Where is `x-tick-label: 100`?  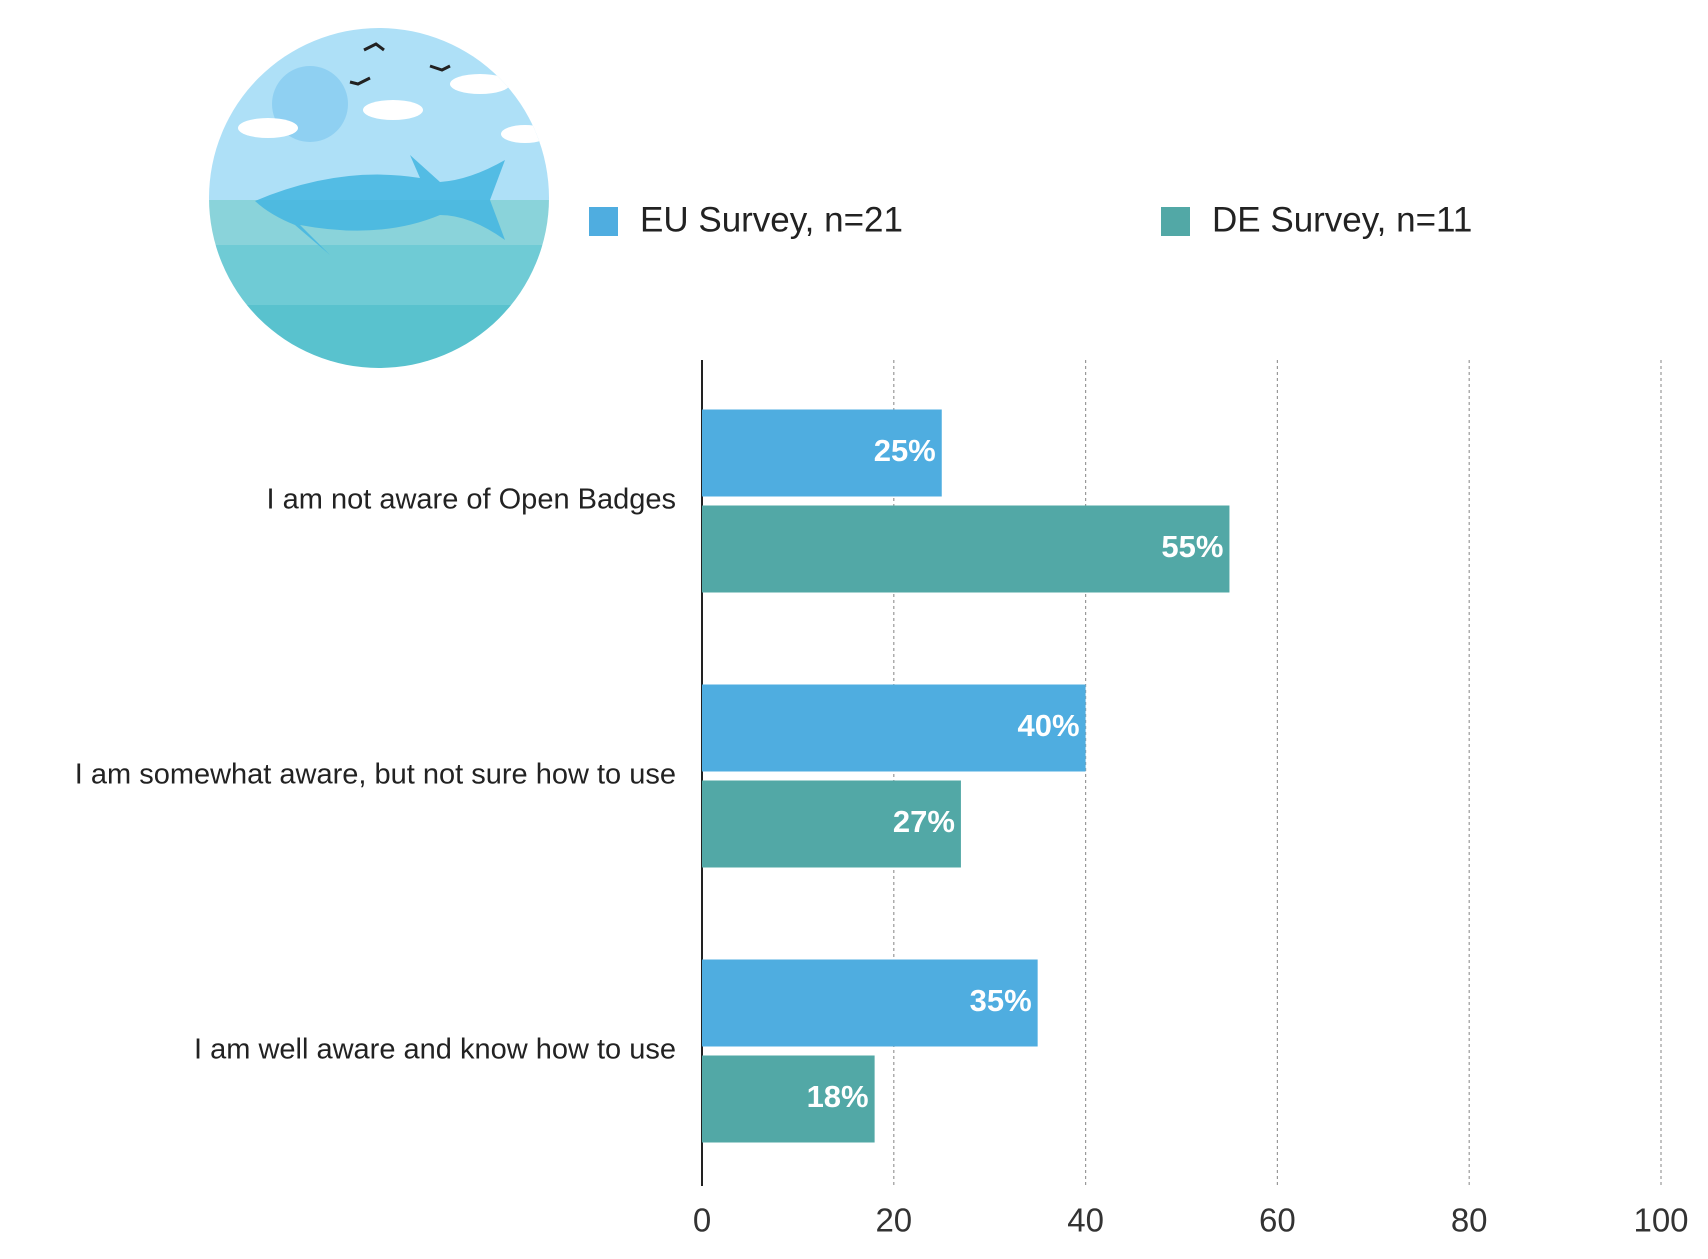 x-tick-label: 100 is located at coordinates (1660, 1220).